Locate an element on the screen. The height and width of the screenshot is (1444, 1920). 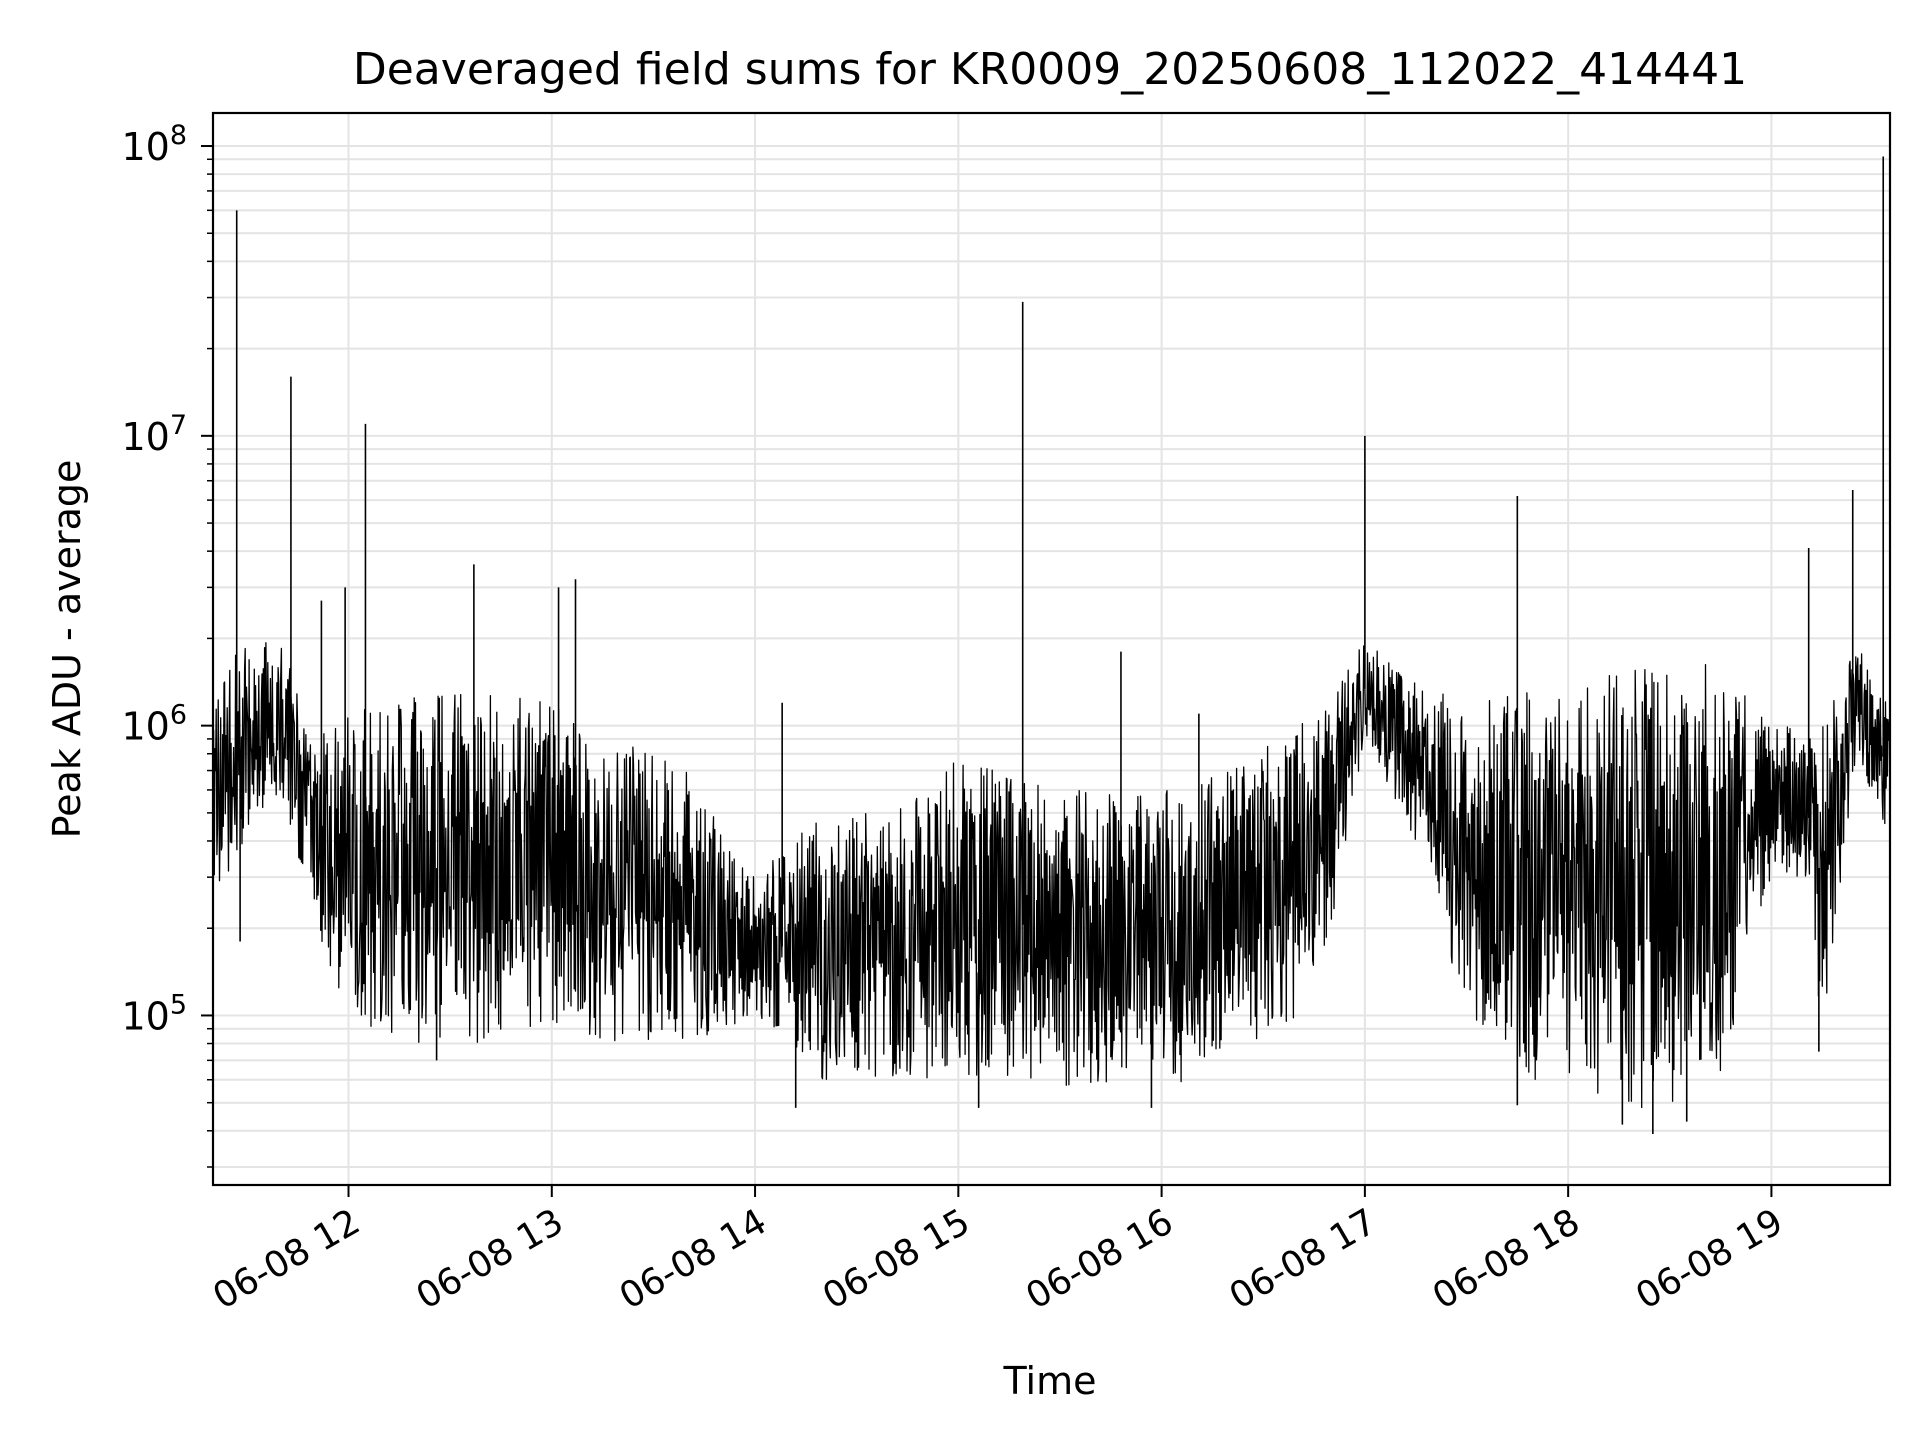
y-tick-exponent: 7 is located at coordinates (178, 425).